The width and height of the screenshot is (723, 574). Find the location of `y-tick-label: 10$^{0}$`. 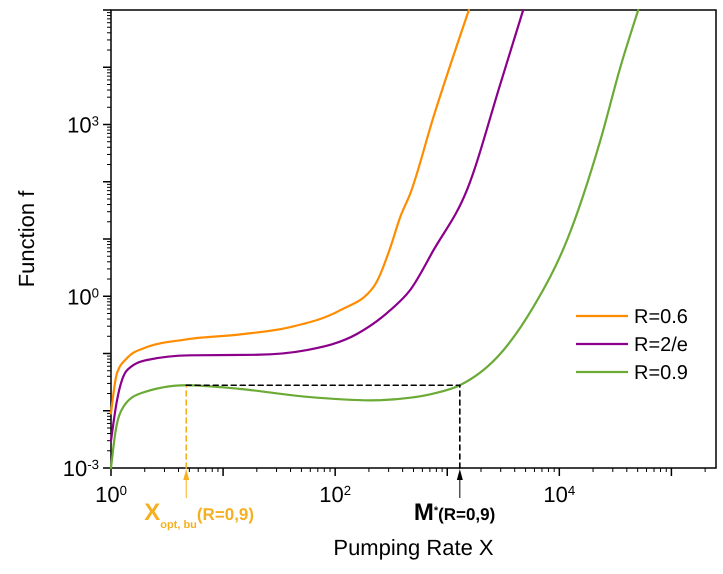

y-tick-label: 10$^{0}$ is located at coordinates (83, 297).